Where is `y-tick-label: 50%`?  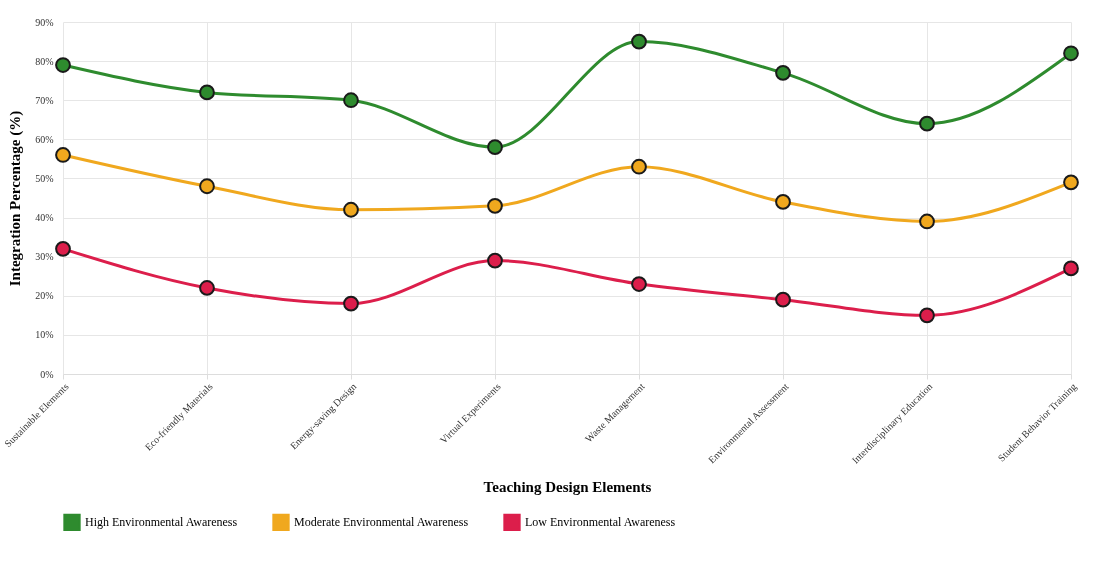
y-tick-label: 50% is located at coordinates (44, 178).